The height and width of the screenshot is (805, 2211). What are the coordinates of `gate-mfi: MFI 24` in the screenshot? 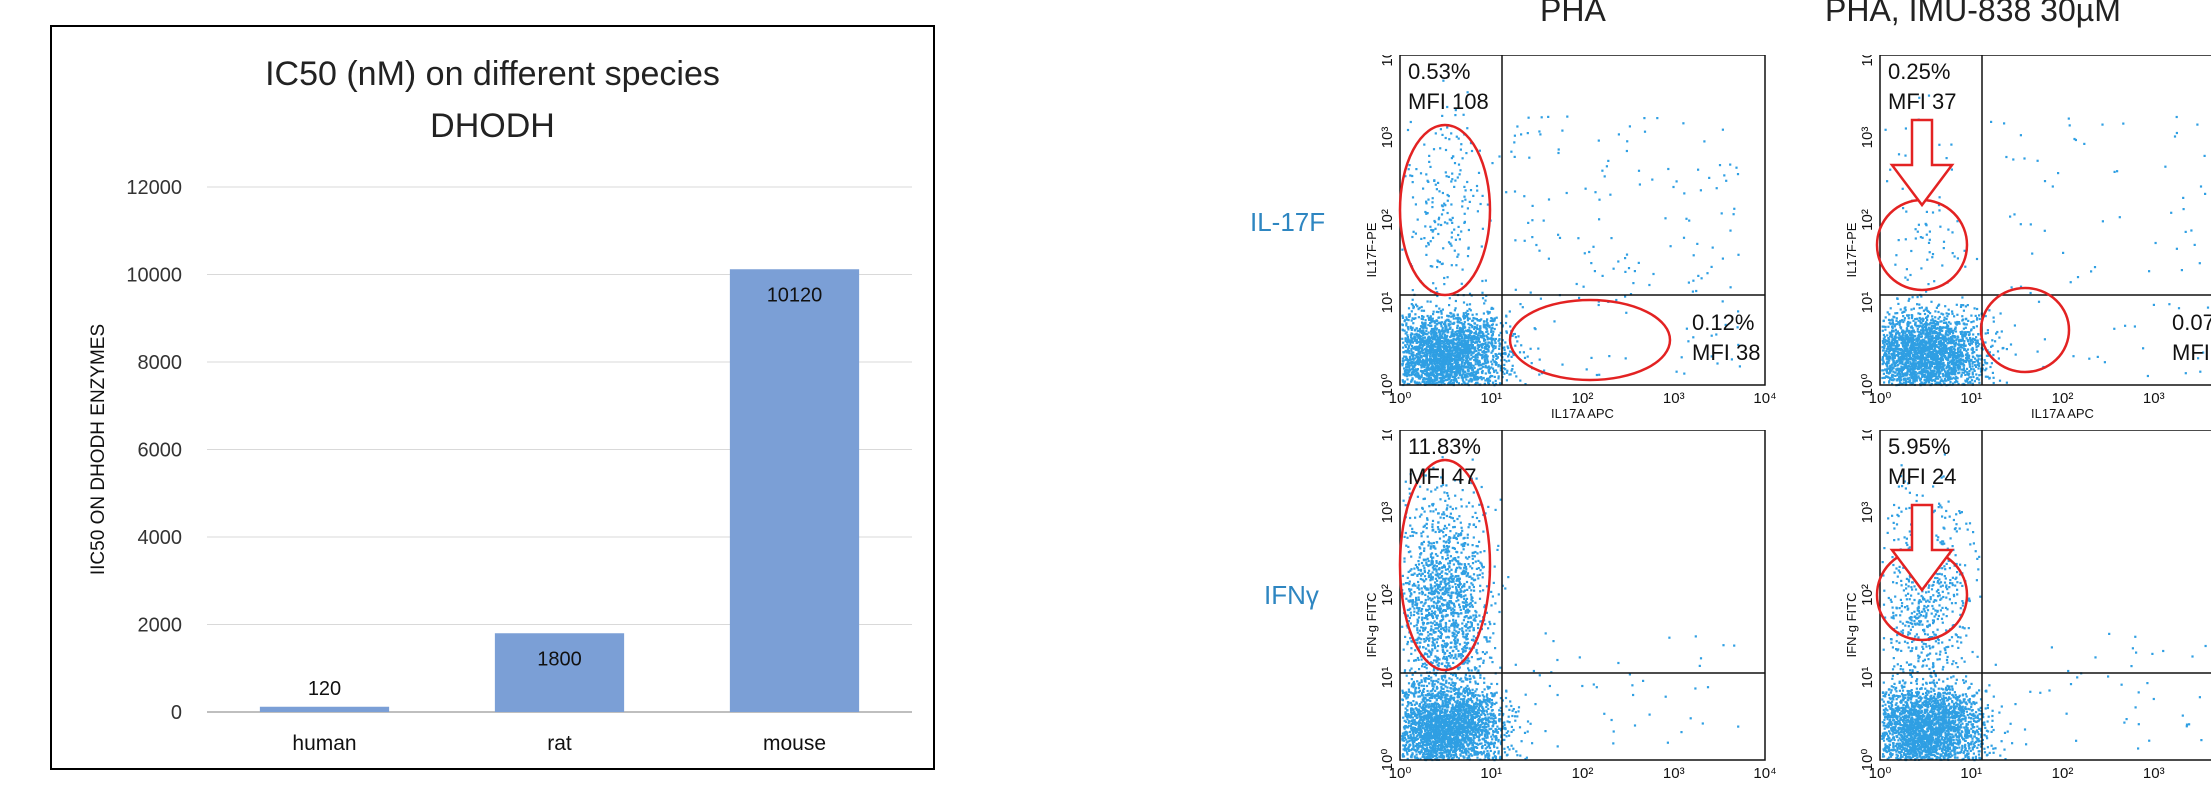 It's located at (1922, 476).